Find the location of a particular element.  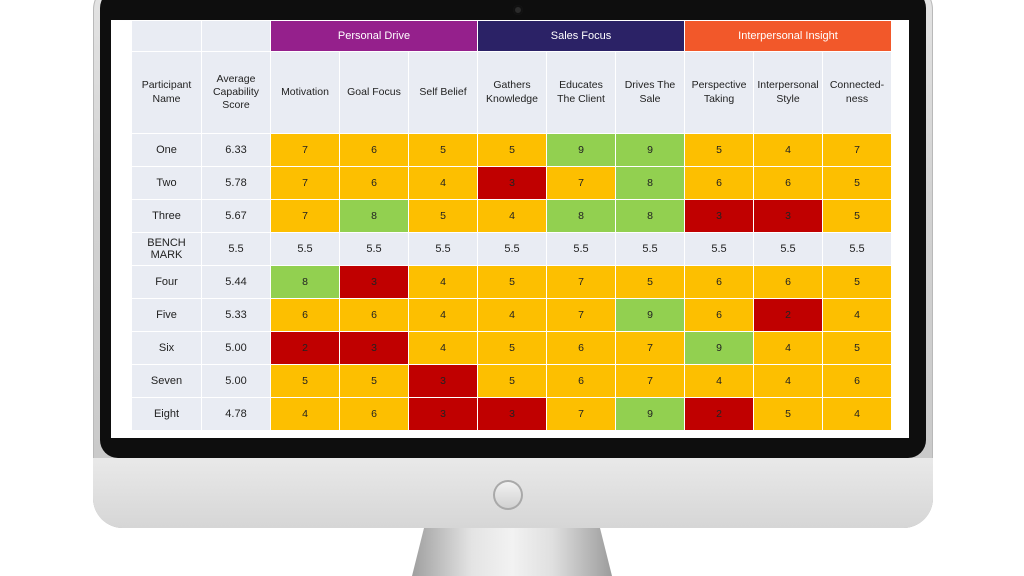

participant-name-cell: Four is located at coordinates (166, 282).